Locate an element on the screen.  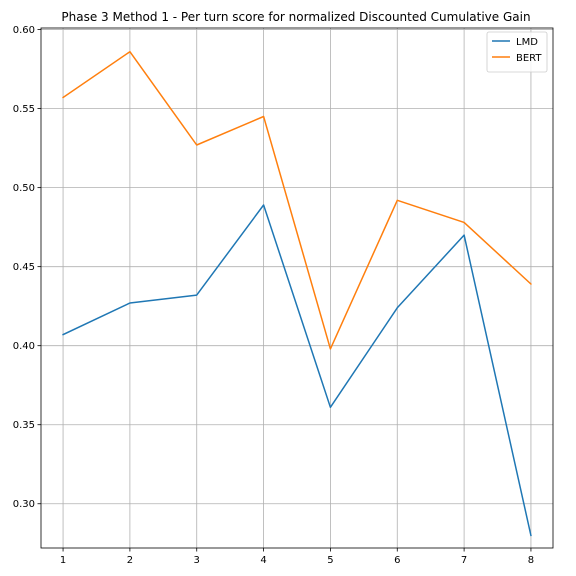
legend-box is located at coordinates (517, 52).